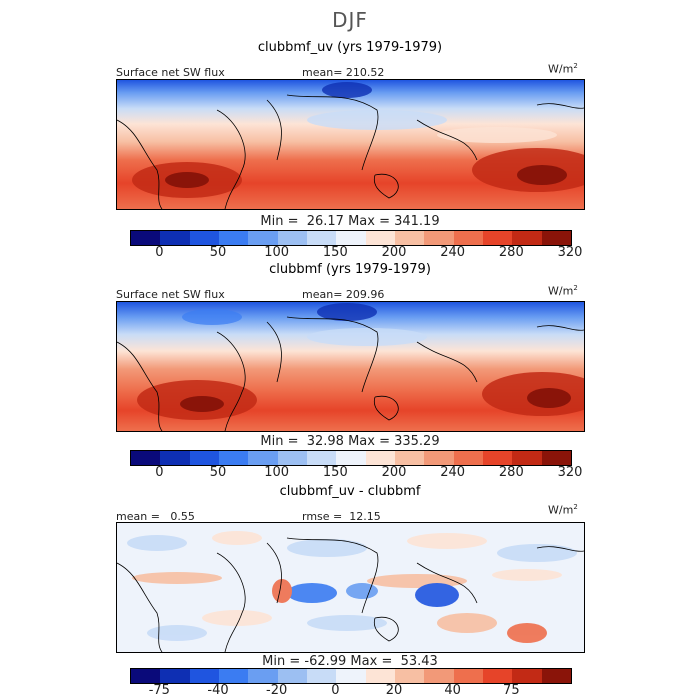 Image resolution: width=700 pixels, height=700 pixels. I want to click on panel-1-colorbar-ticks: 0 50 100 150 200 240 280 320, so click(356, 253).